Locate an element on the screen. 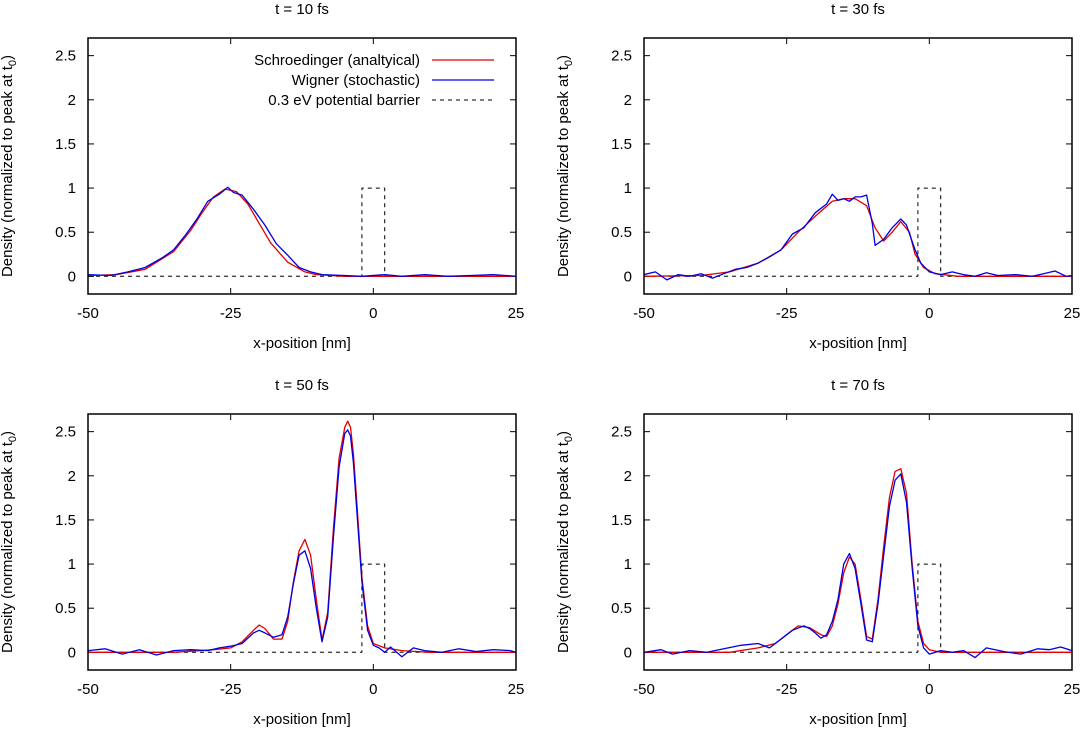  chart-title: t = 50 fs is located at coordinates (302, 385).